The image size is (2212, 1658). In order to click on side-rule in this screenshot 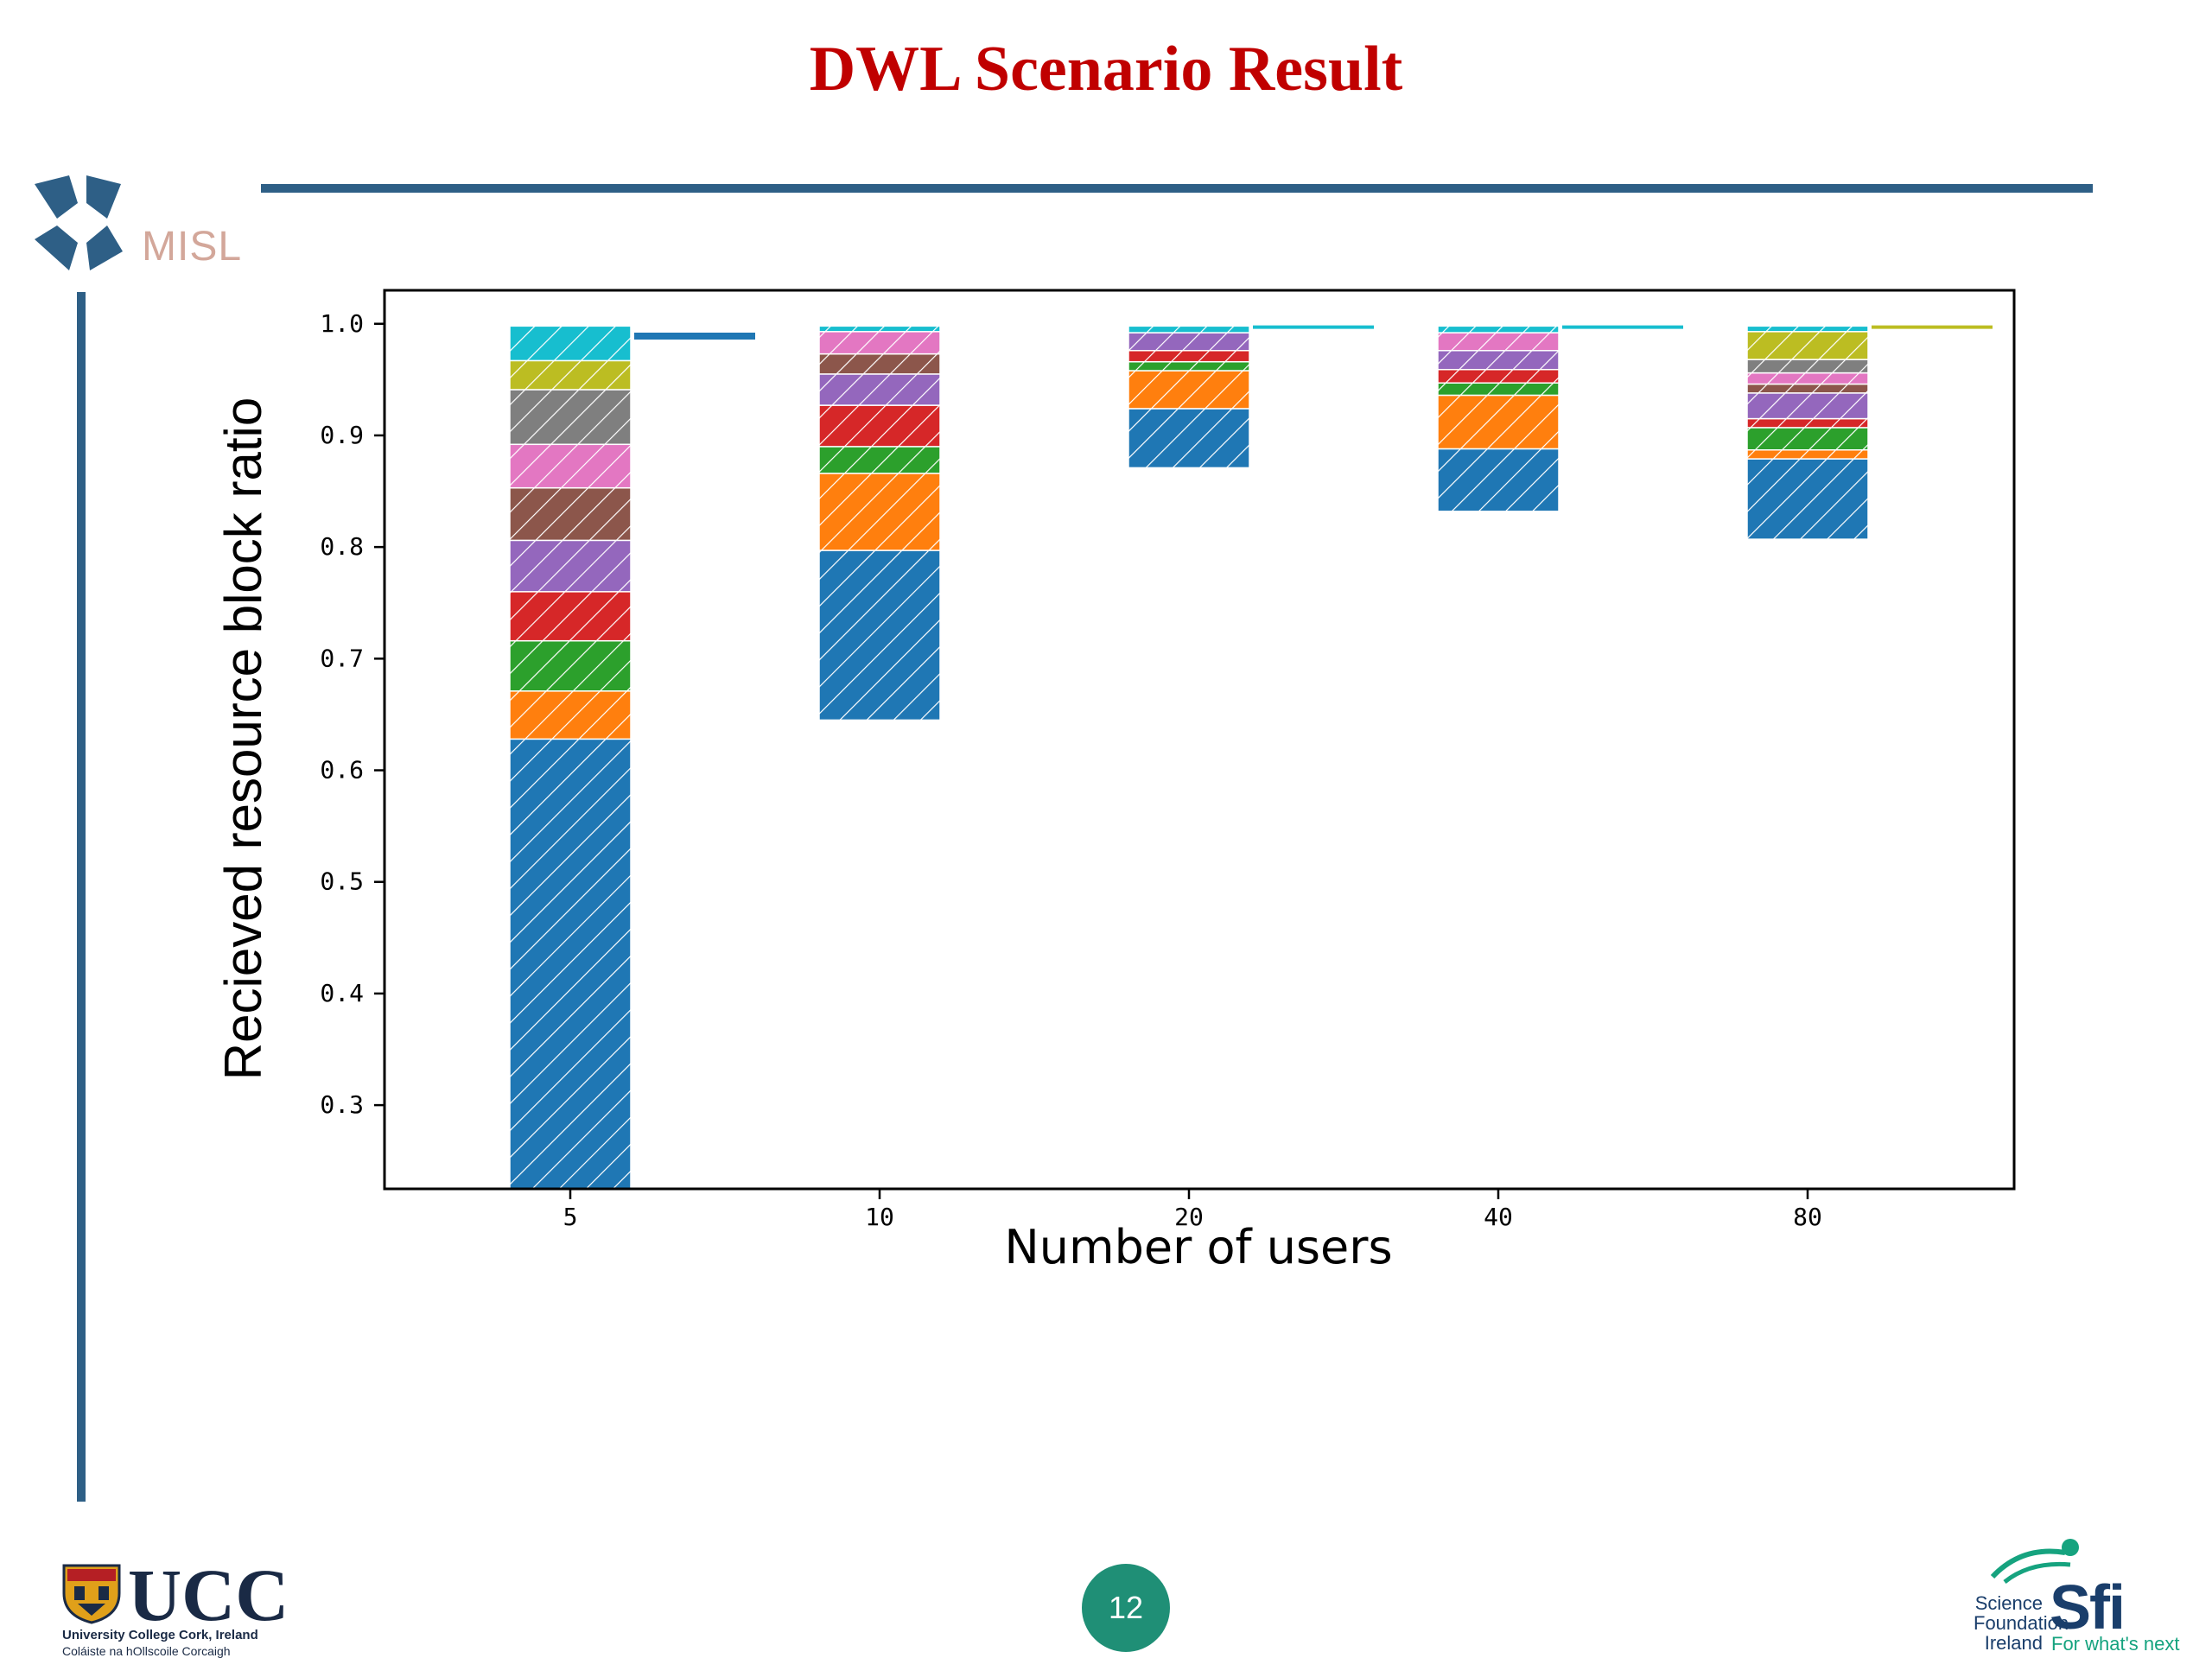, I will do `click(81, 897)`.